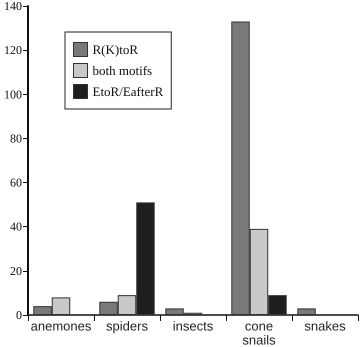  What do you see at coordinates (259, 332) in the screenshot?
I see `x-tick-label: cone snails` at bounding box center [259, 332].